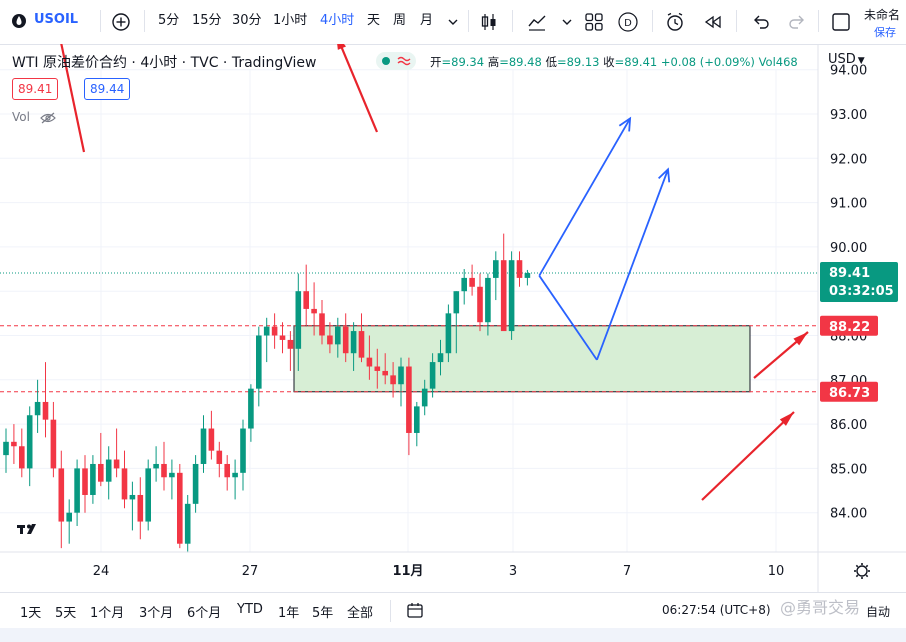 The width and height of the screenshot is (906, 642). Describe the element at coordinates (358, 88) in the screenshot. I see `annotation-arrow` at that location.